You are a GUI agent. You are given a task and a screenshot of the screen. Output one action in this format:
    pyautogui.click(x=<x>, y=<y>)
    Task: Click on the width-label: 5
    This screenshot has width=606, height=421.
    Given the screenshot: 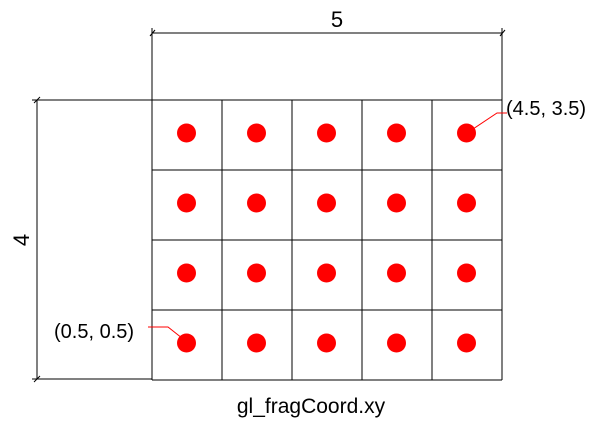 What is the action you would take?
    pyautogui.click(x=337, y=19)
    